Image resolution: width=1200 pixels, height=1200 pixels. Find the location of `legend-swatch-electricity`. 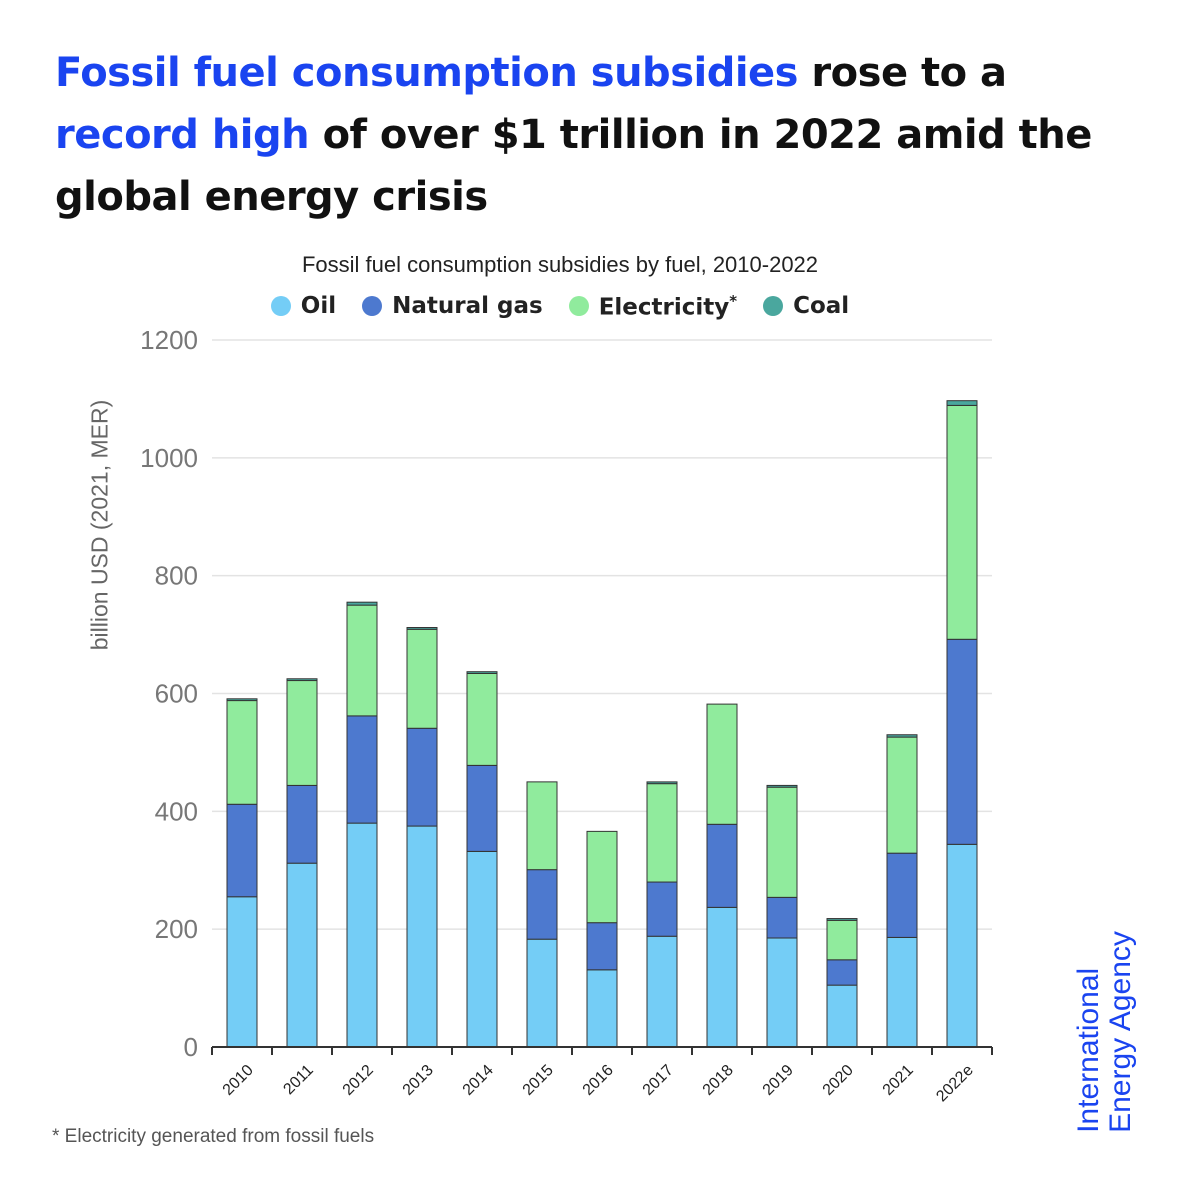

legend-swatch-electricity is located at coordinates (578, 306).